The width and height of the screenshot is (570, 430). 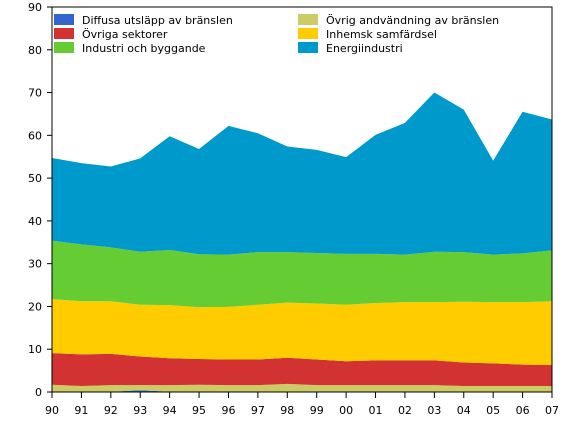 I want to click on x-tick-label: 06, so click(x=523, y=410).